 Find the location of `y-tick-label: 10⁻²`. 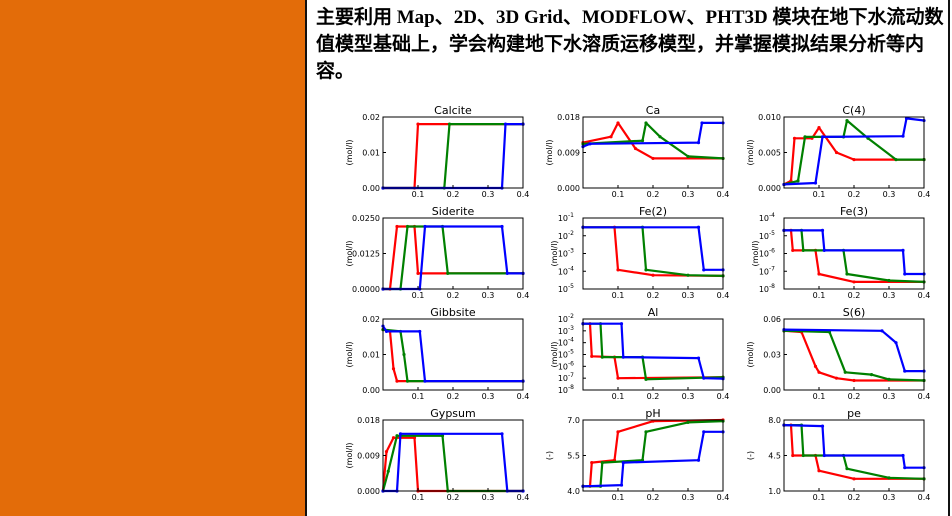

y-tick-label: 10⁻² is located at coordinates (566, 235).